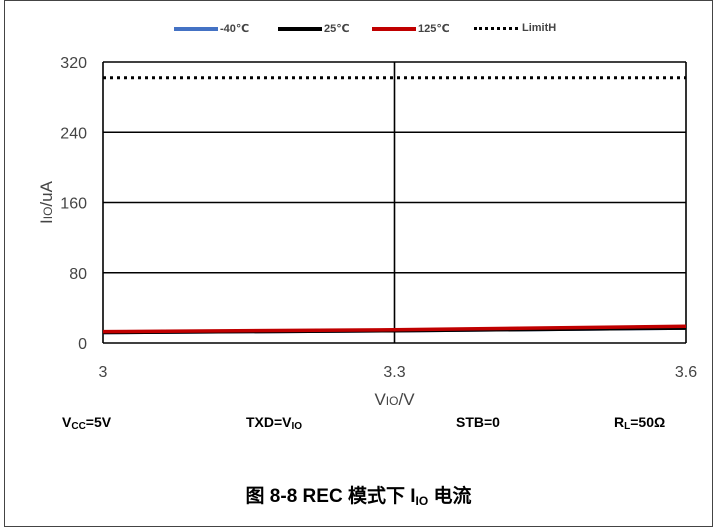  What do you see at coordinates (394, 372) in the screenshot?
I see `x-tick-label: 3.3` at bounding box center [394, 372].